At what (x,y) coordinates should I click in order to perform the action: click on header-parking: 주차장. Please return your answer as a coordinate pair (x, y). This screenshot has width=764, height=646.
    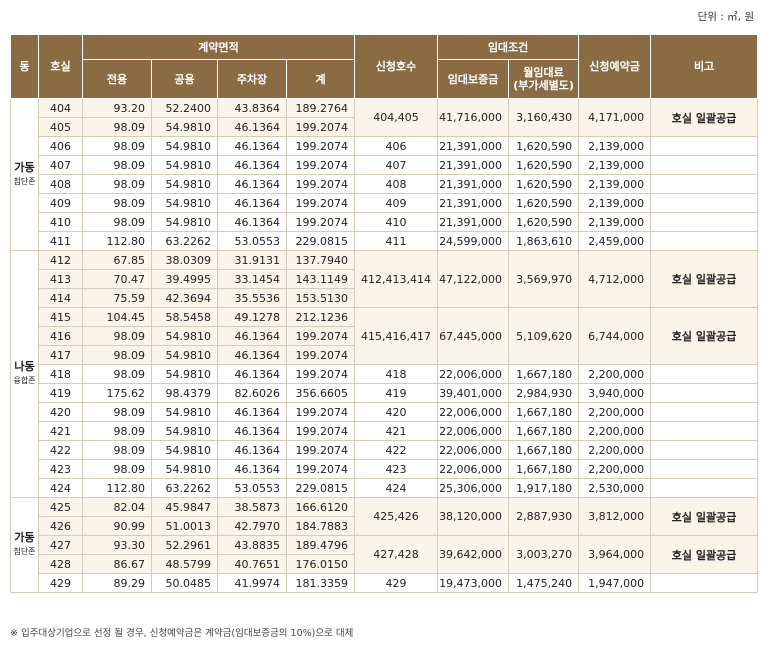
    Looking at the image, I should click on (252, 79).